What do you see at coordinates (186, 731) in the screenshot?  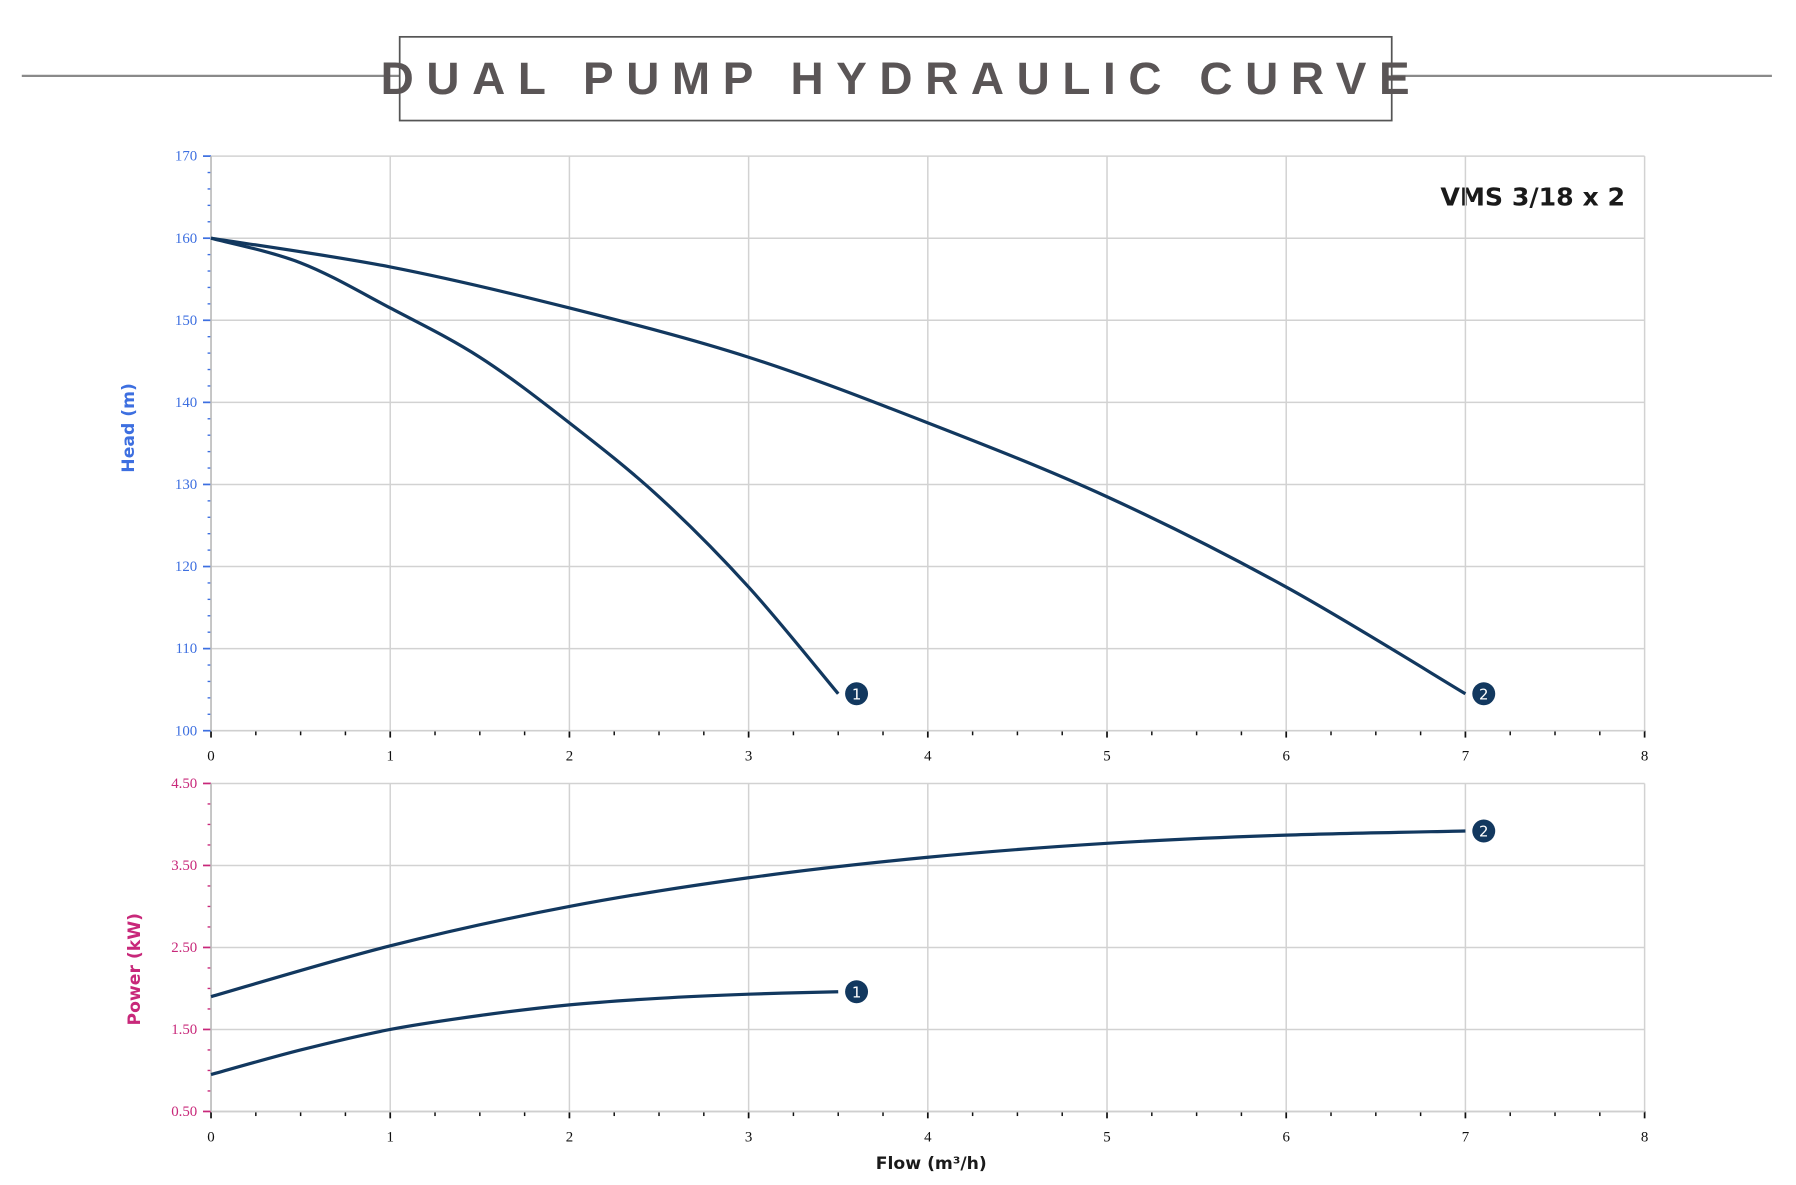 I see `y-tick-label: 100` at bounding box center [186, 731].